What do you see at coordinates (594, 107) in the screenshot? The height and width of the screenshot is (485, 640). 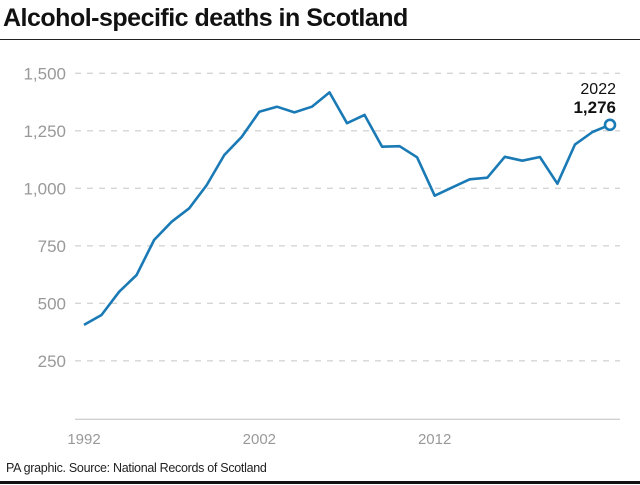 I see `annotation-value: 1,276` at bounding box center [594, 107].